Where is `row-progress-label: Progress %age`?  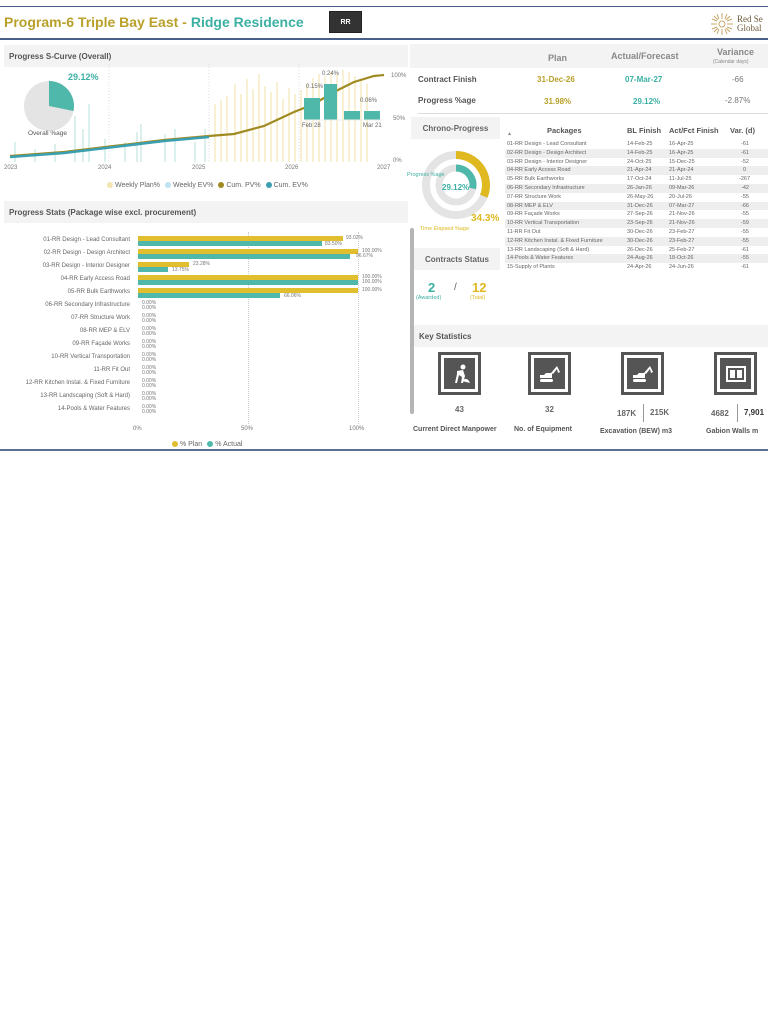
row-progress-label: Progress %age is located at coordinates (447, 100).